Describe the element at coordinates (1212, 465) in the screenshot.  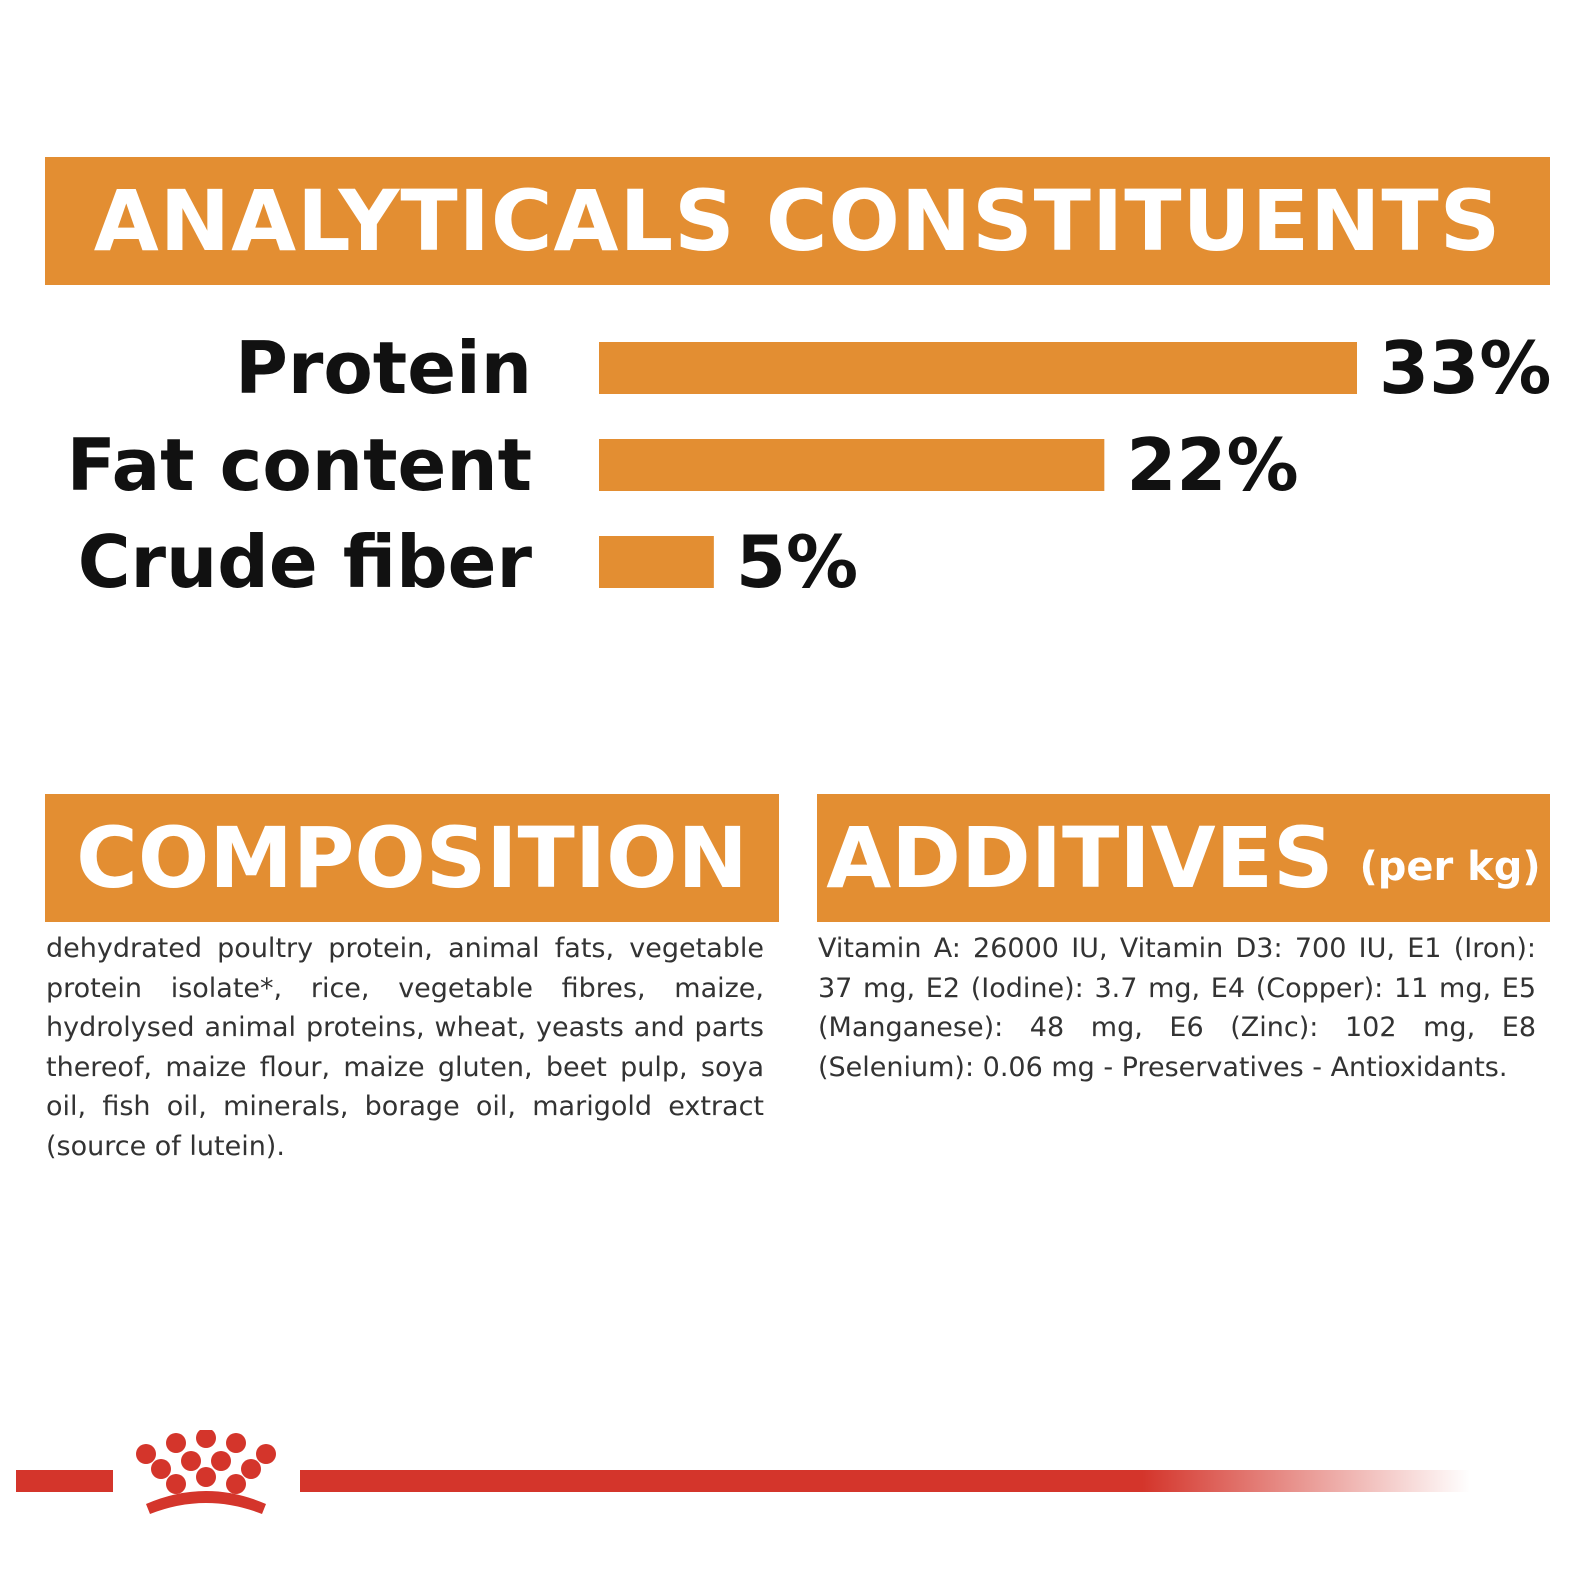
I see `value-label-fat-content: 22%` at that location.